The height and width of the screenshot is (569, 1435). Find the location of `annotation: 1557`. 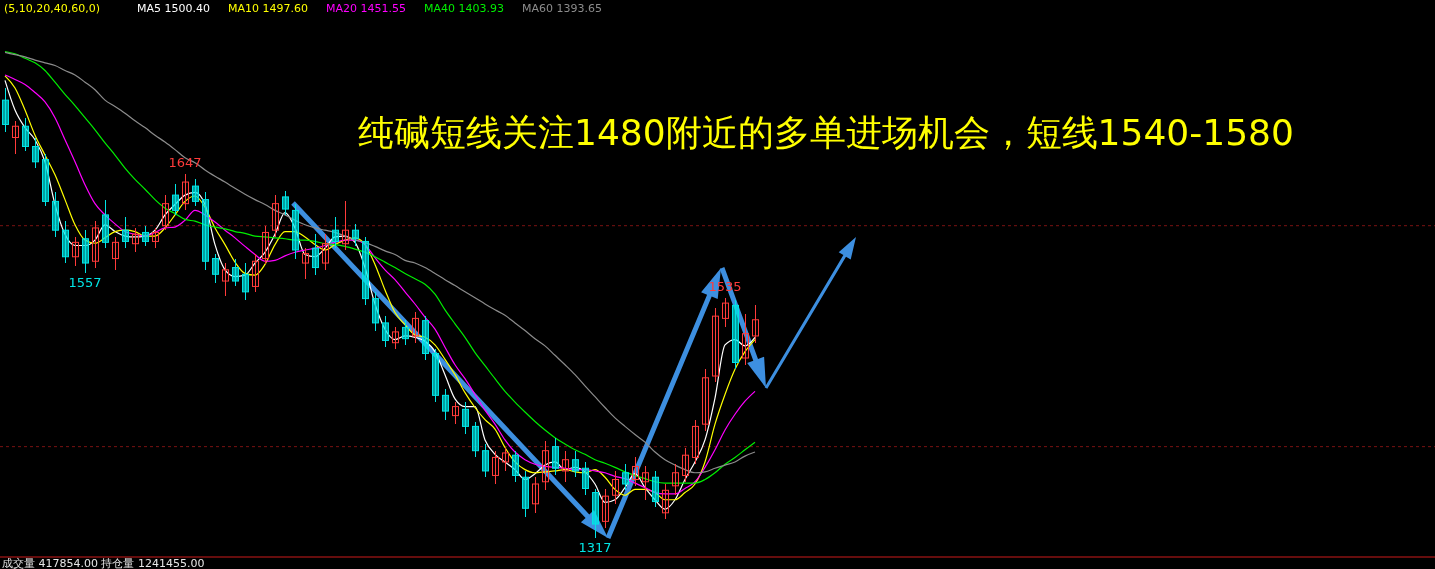

annotation: 1557 is located at coordinates (85, 283).